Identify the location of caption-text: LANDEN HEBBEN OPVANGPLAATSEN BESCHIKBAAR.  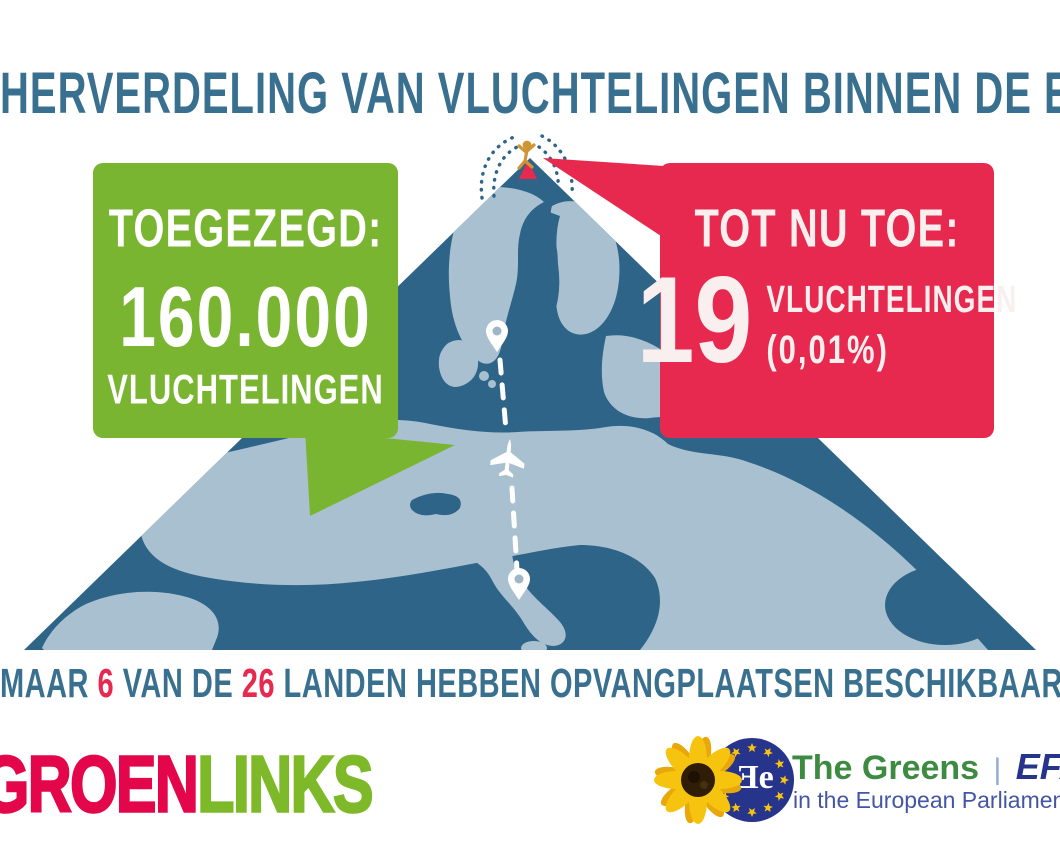
(667, 684).